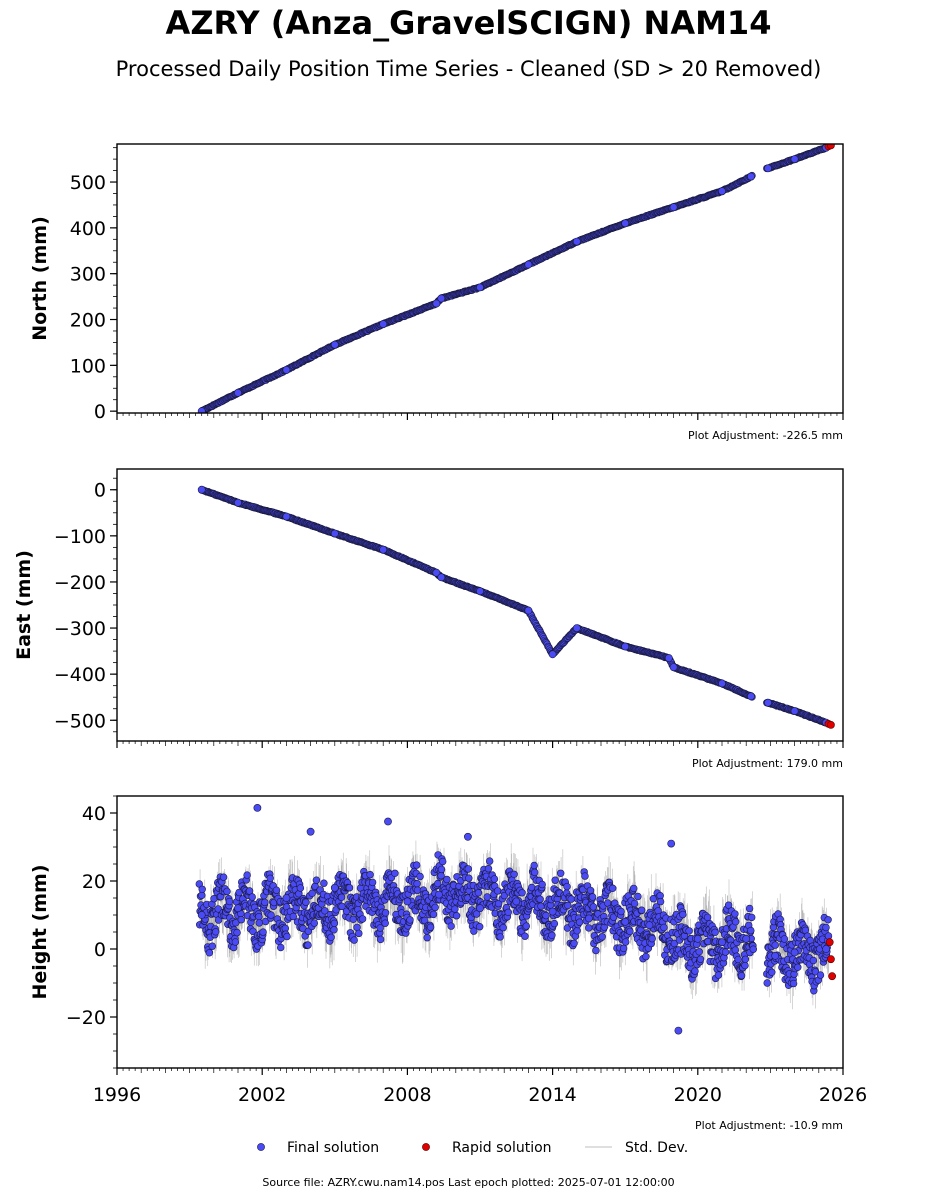 The image size is (937, 1200). Describe the element at coordinates (117, 1095) in the screenshot. I see `x-tick-label: 1996` at that location.